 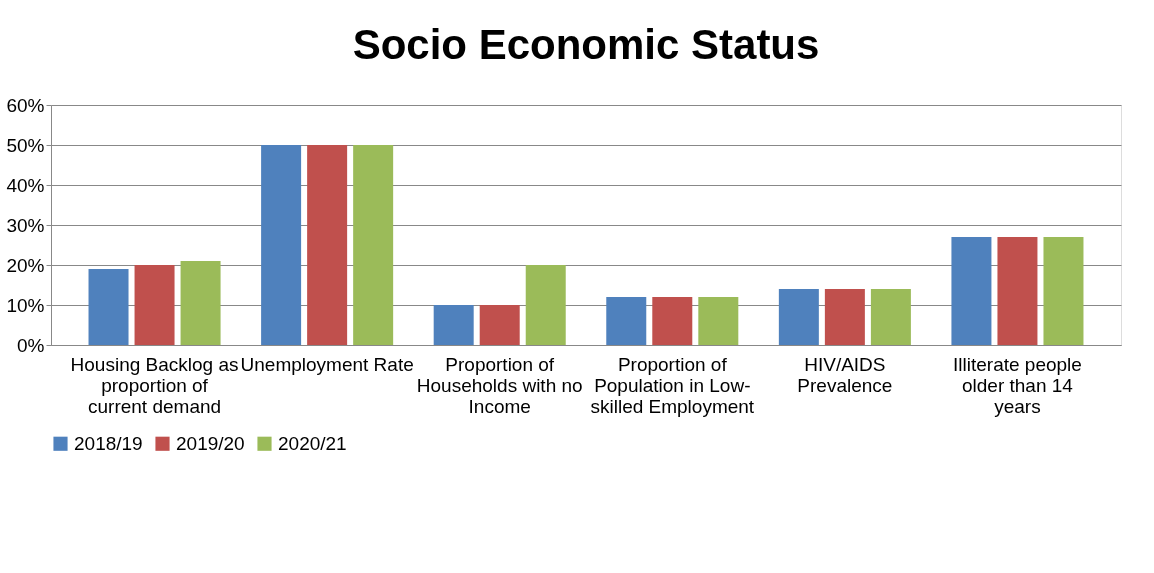 I want to click on x-tick-label: Unemployment Rate, so click(x=327, y=364).